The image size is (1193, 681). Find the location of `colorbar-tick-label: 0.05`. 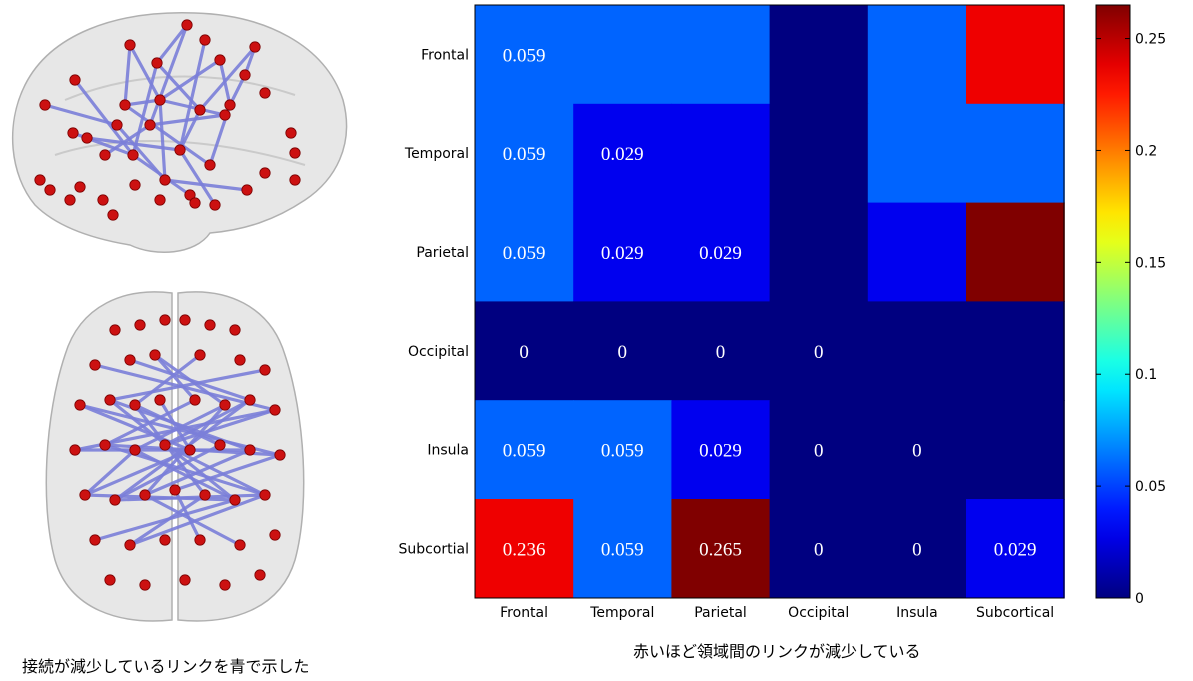

colorbar-tick-label: 0.05 is located at coordinates (1150, 487).